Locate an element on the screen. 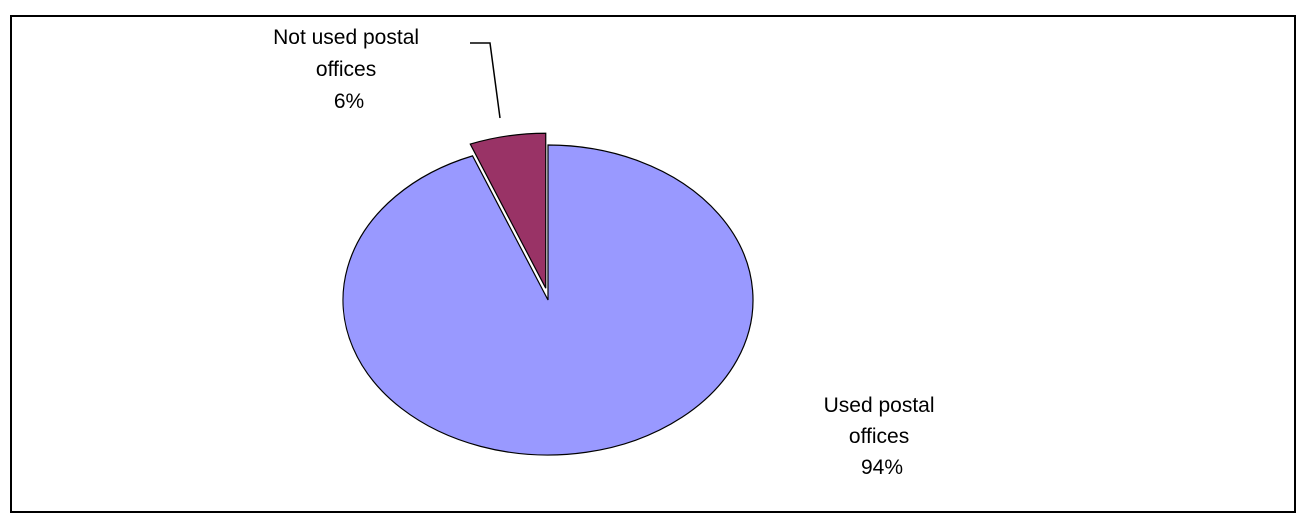 This screenshot has width=1308, height=526. label-used-postal-offices: Used postal offices 94% is located at coordinates (882, 436).